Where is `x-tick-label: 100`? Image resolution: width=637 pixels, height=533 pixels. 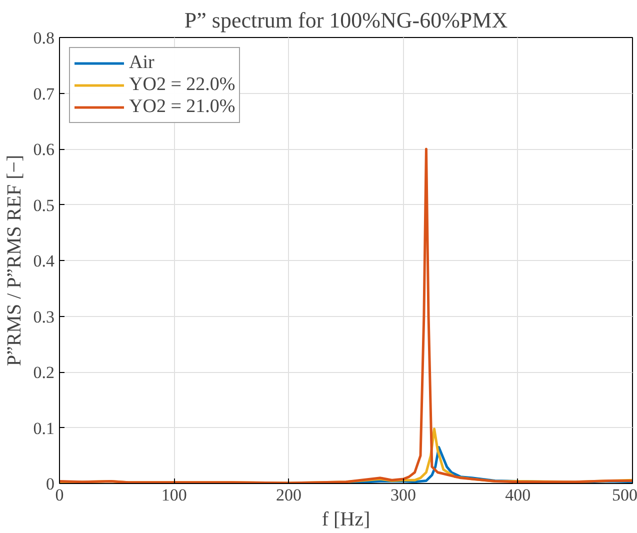 x-tick-label: 100 is located at coordinates (174, 495).